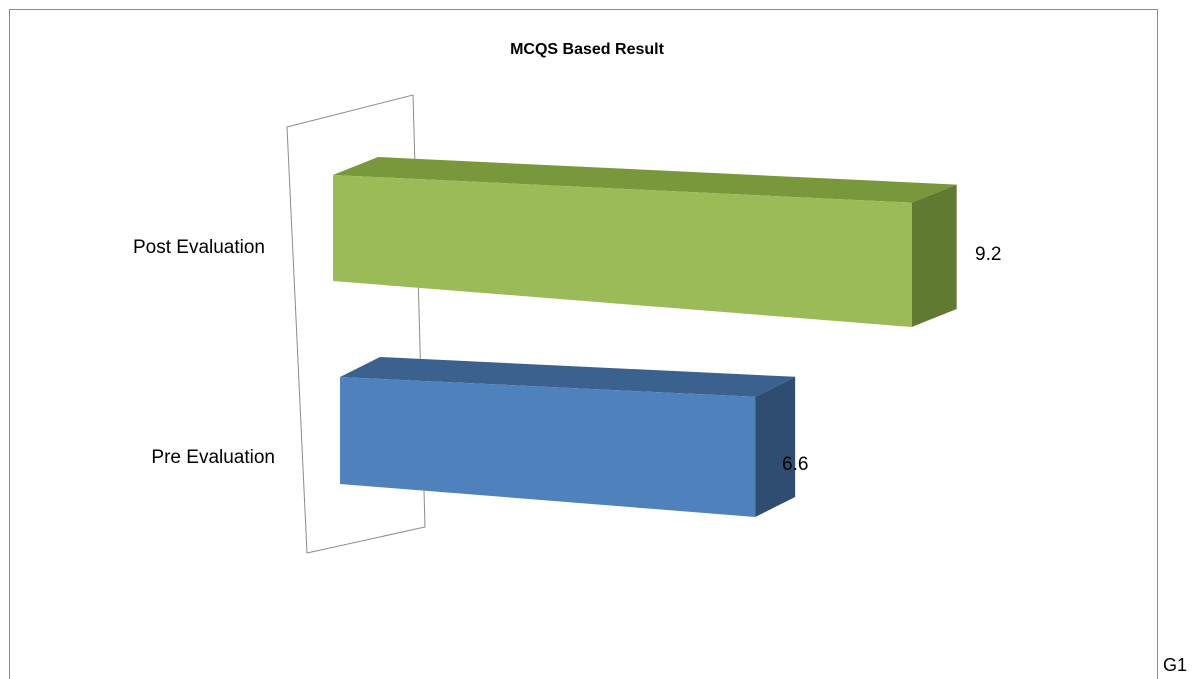 The height and width of the screenshot is (679, 1204). What do you see at coordinates (891, 359) in the screenshot?
I see `value-labels-group: 9.2 6.6` at bounding box center [891, 359].